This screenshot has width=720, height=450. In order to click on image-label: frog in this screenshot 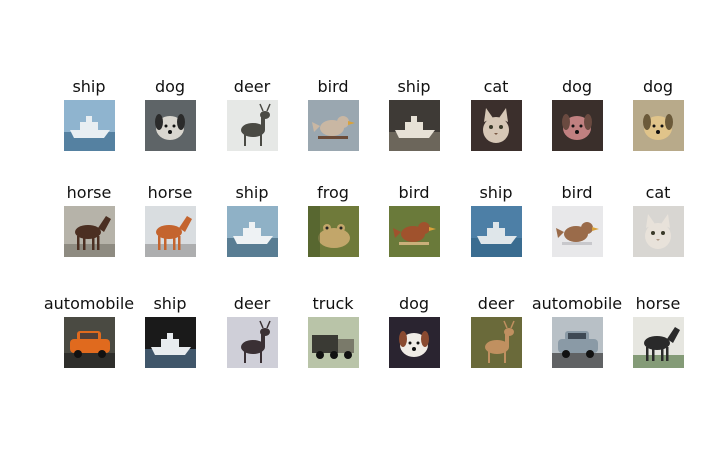, I will do `click(333, 192)`.